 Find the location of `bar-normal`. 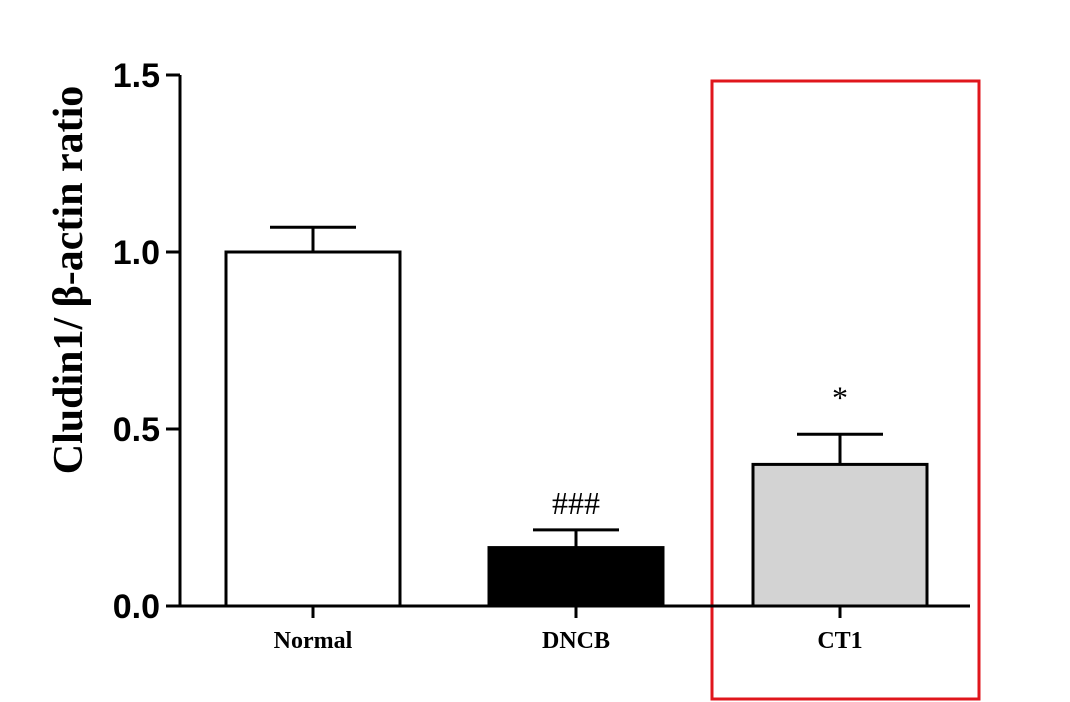

bar-normal is located at coordinates (313, 429).